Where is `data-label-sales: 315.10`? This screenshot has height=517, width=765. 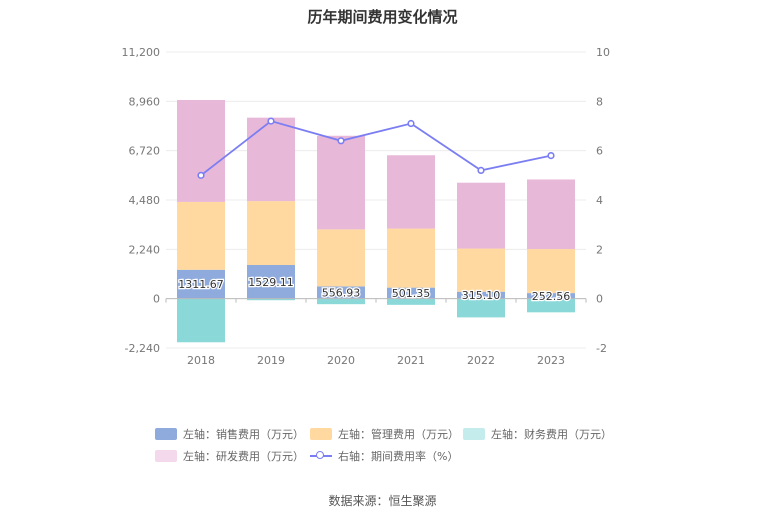
data-label-sales: 315.10 is located at coordinates (481, 295).